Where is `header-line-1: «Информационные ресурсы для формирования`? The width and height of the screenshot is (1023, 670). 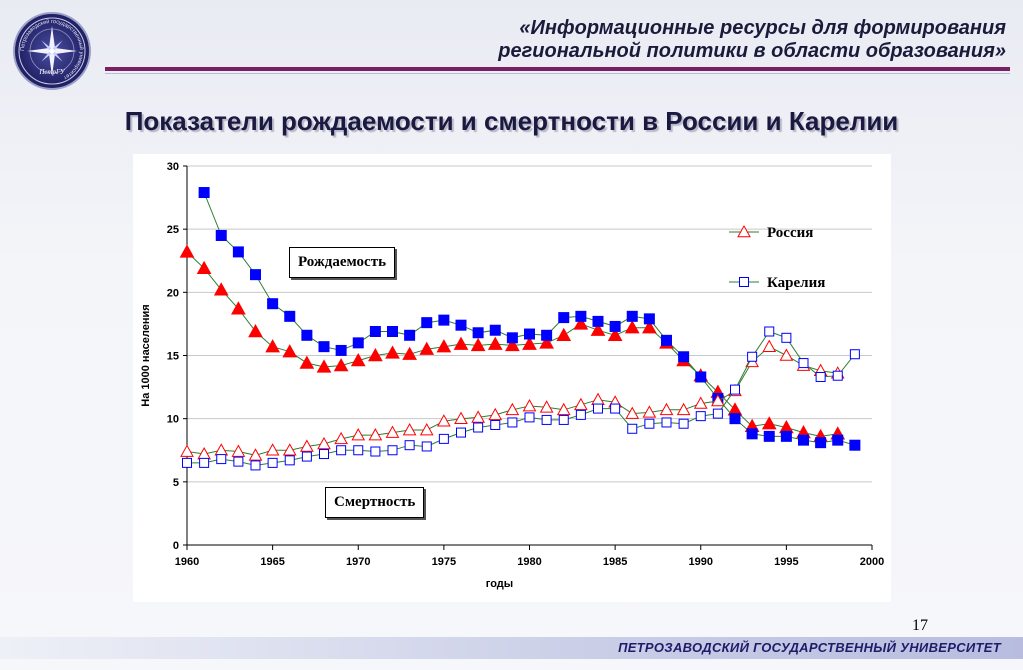 header-line-1: «Информационные ресурсы для формирования is located at coordinates (762, 28).